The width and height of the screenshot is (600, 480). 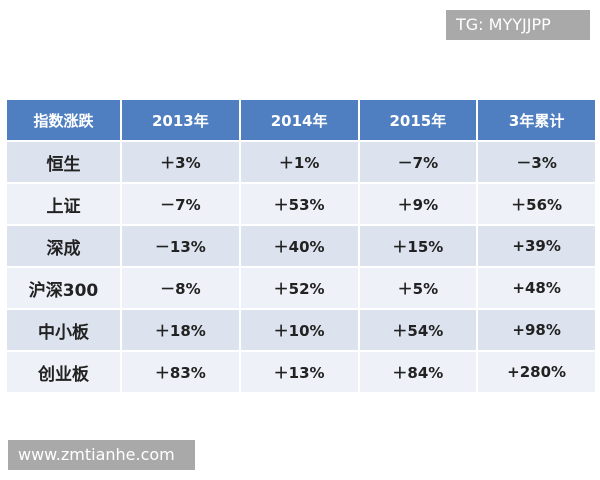 What do you see at coordinates (536, 330) in the screenshot?
I see `change-cell: +98%` at bounding box center [536, 330].